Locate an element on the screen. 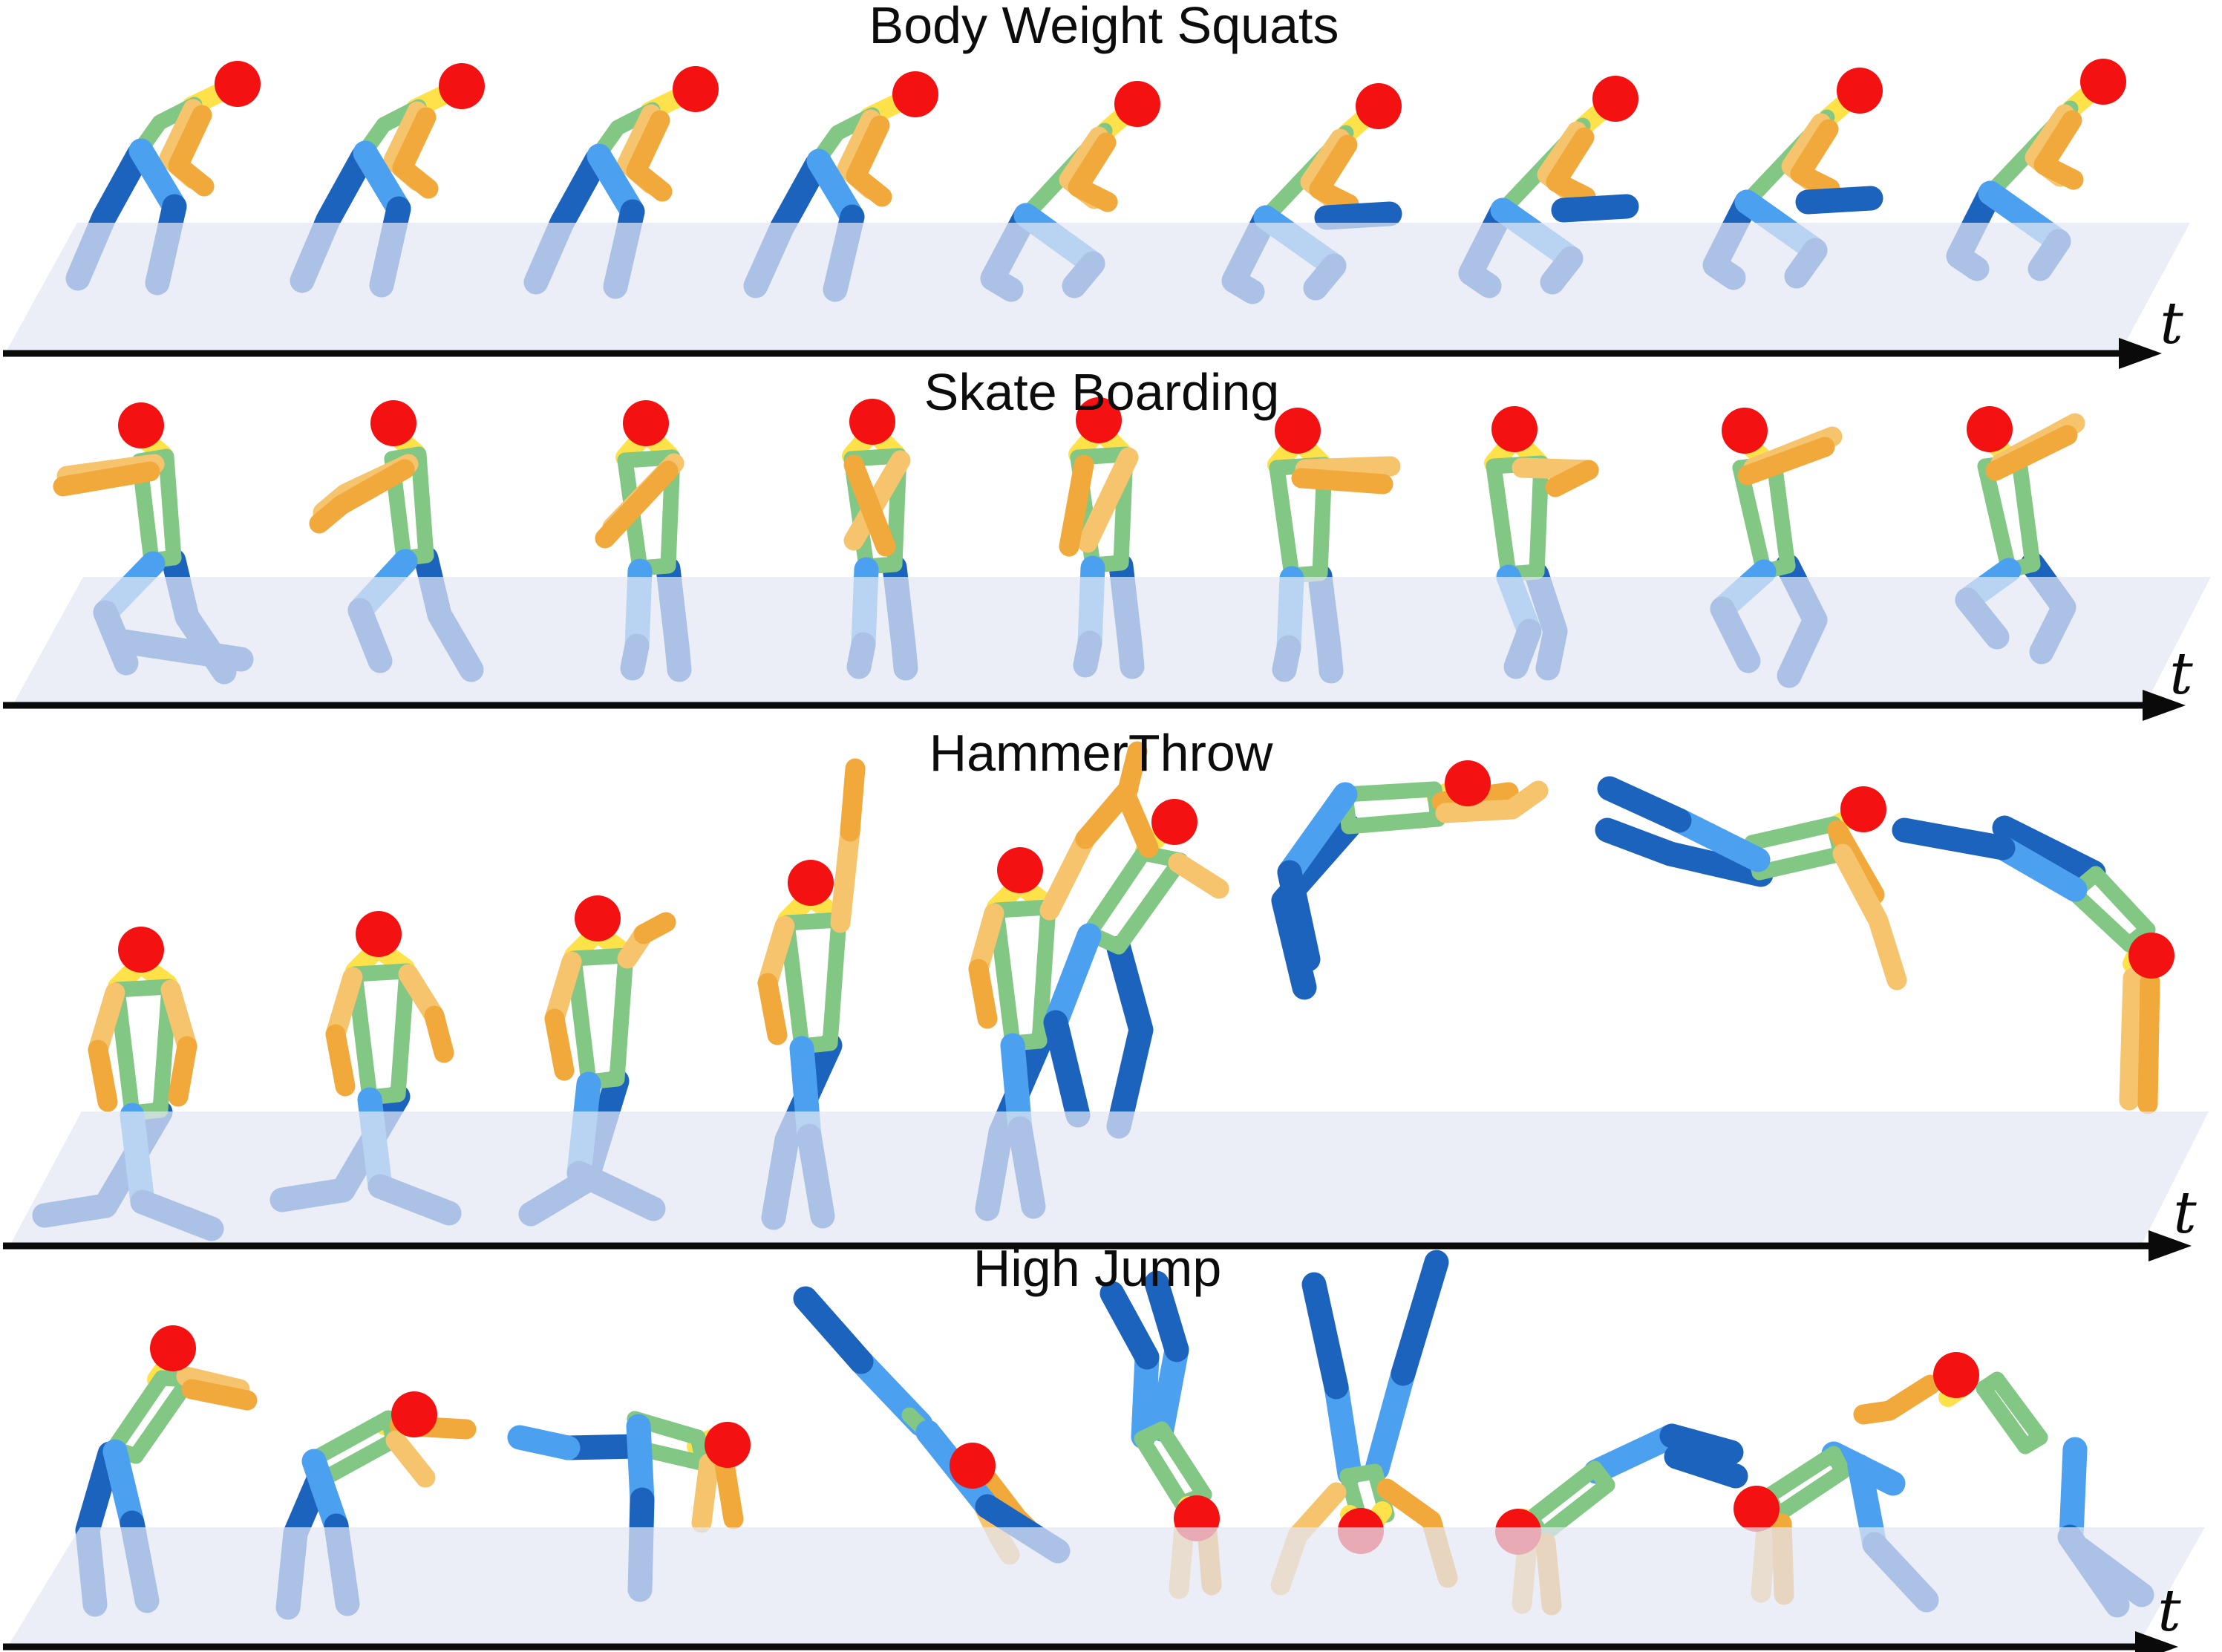 The height and width of the screenshot is (1652, 2222). time-axis-label: t is located at coordinates (2185, 1213).